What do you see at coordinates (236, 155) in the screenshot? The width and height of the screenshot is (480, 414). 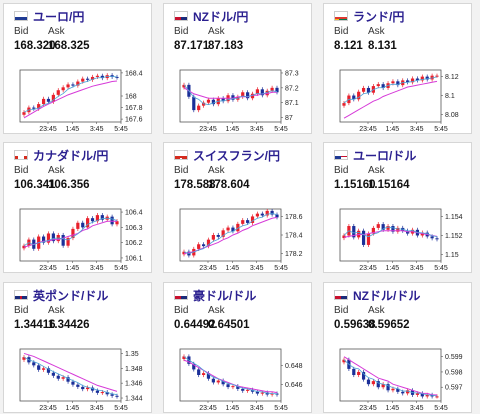 I see `pair-link: スイスフラン/円` at bounding box center [236, 155].